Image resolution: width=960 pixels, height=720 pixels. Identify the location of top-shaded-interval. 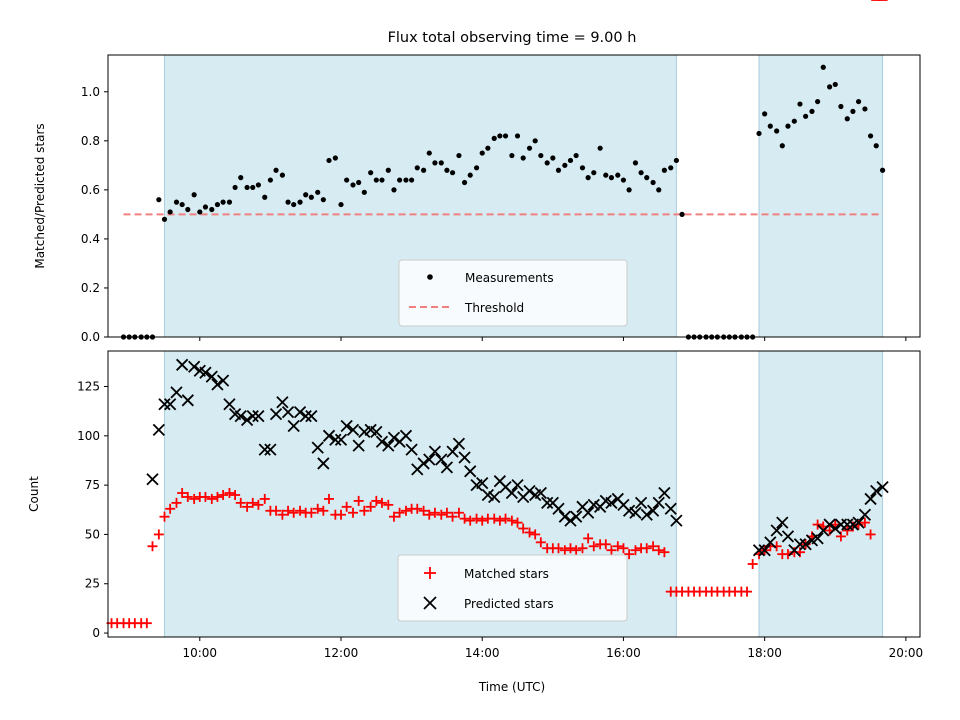
(821, 196).